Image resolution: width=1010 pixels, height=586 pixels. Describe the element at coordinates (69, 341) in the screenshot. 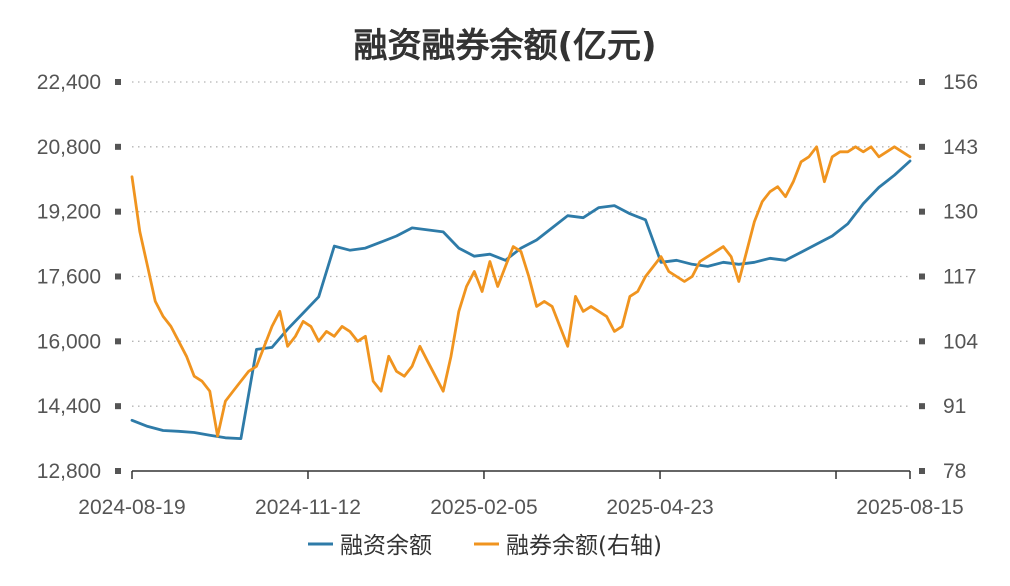

I see `left-tick-label: 16,000` at that location.